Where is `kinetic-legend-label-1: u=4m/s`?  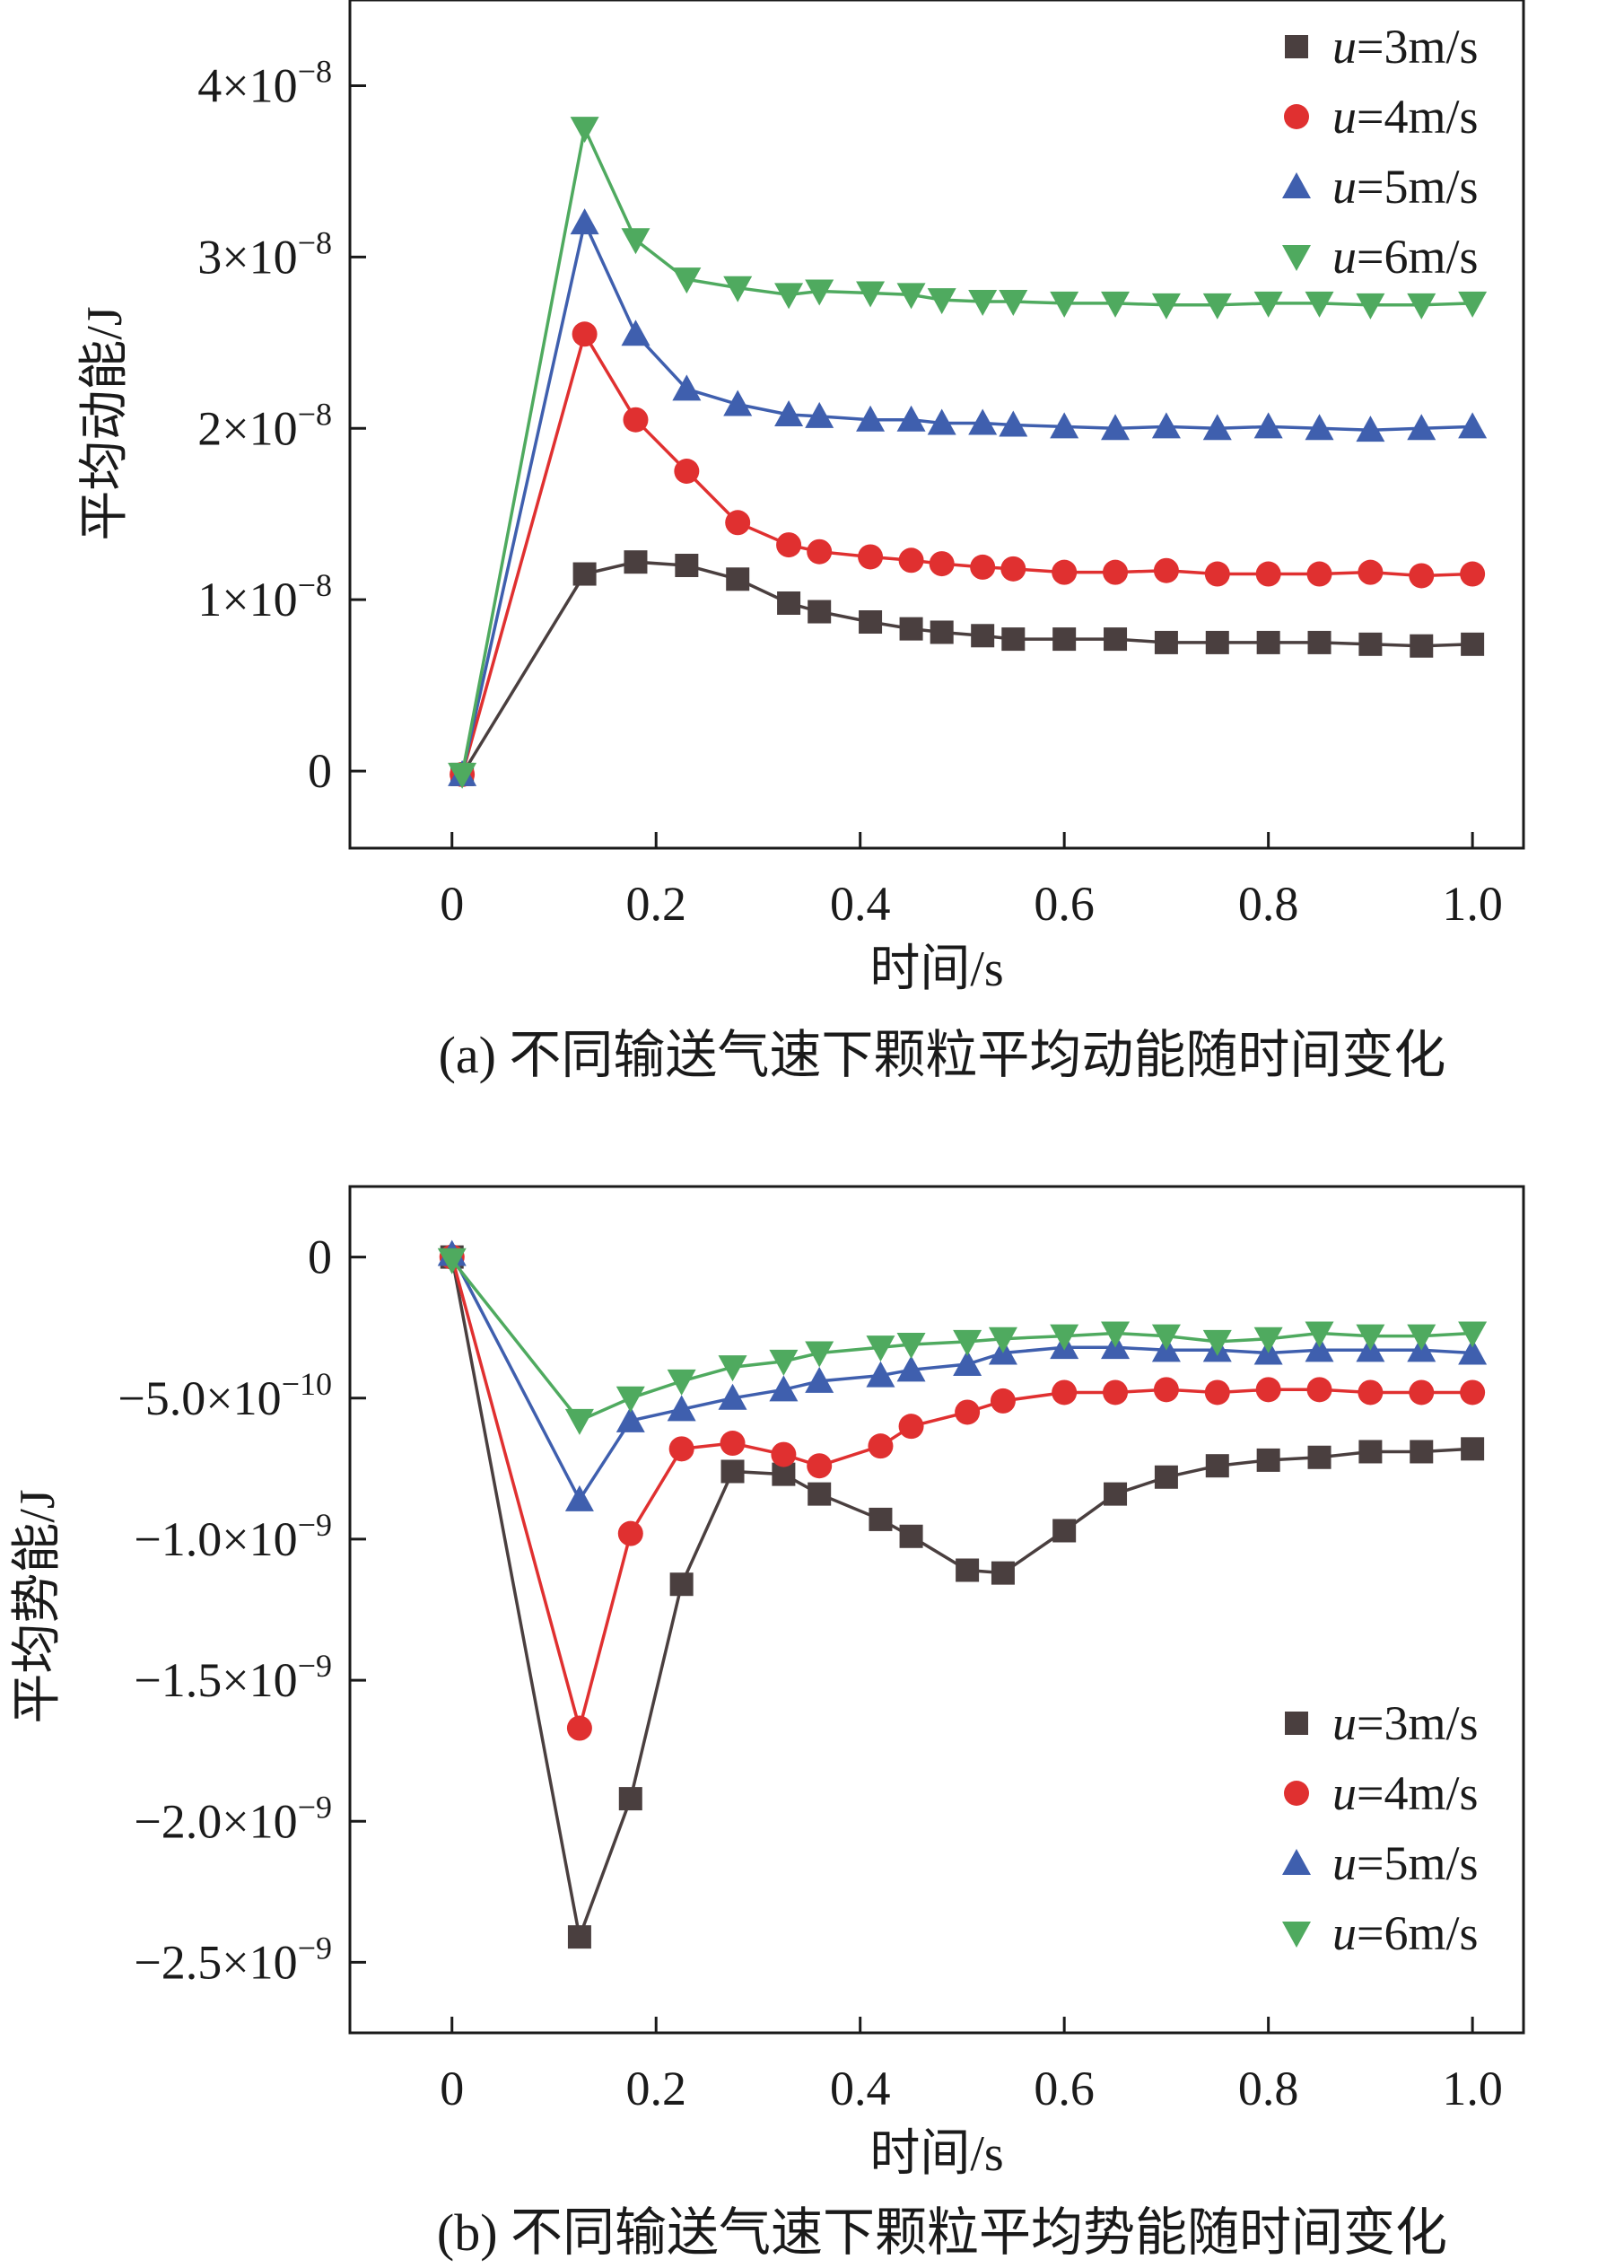 kinetic-legend-label-1: u=4m/s is located at coordinates (1405, 117).